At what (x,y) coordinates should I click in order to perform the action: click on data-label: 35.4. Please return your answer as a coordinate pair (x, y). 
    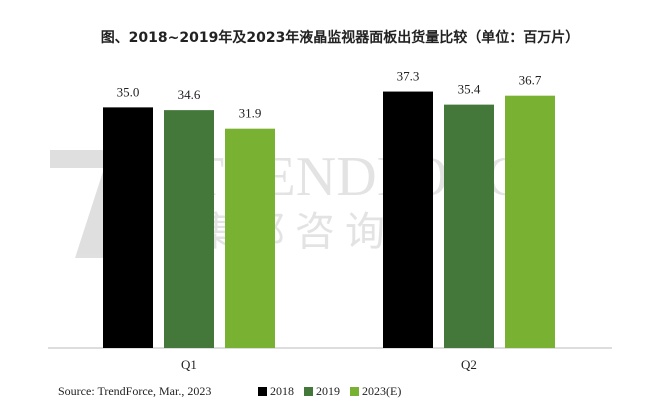
    Looking at the image, I should click on (469, 89).